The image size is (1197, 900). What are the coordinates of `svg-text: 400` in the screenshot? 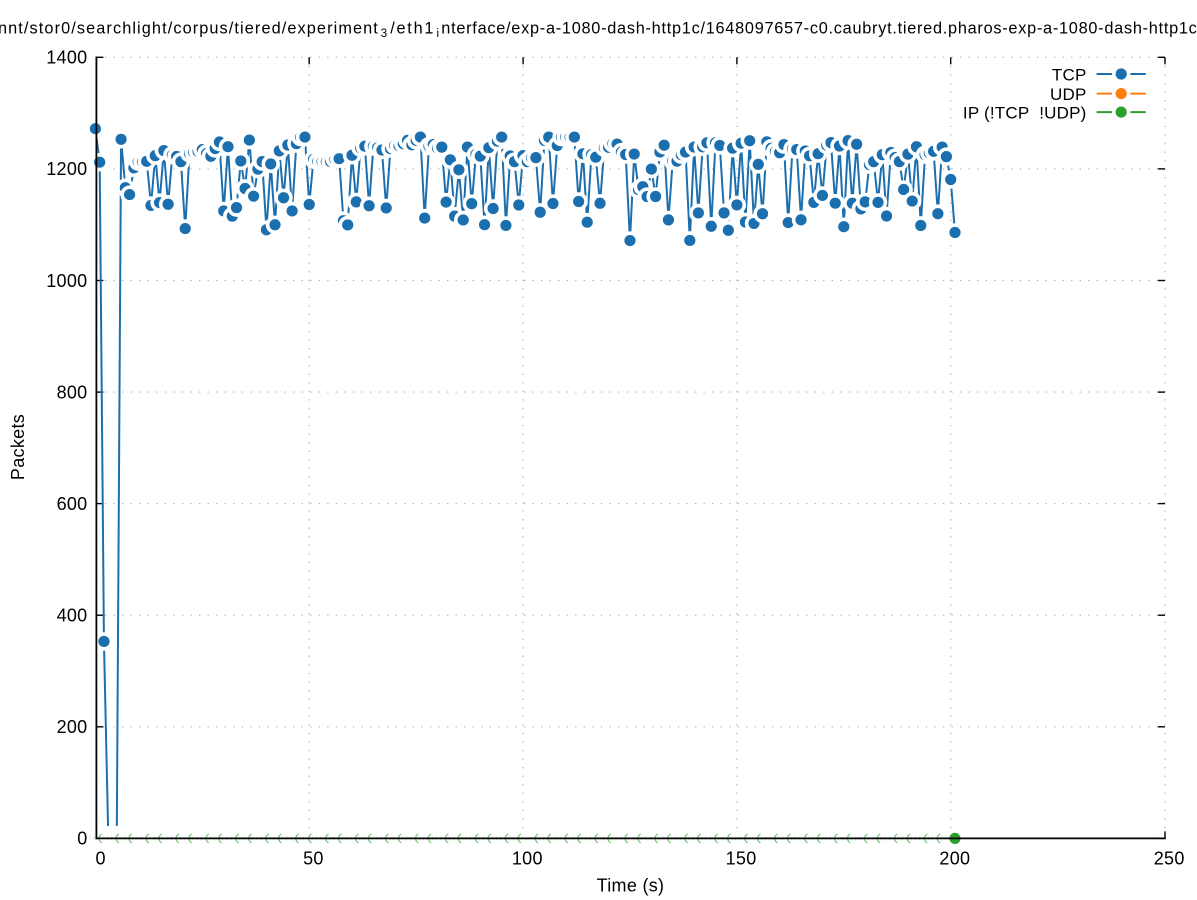 It's located at (72, 616).